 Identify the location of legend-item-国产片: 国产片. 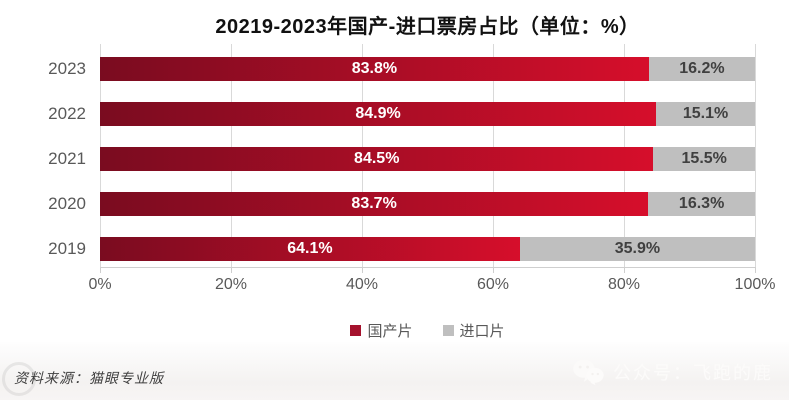
(381, 330).